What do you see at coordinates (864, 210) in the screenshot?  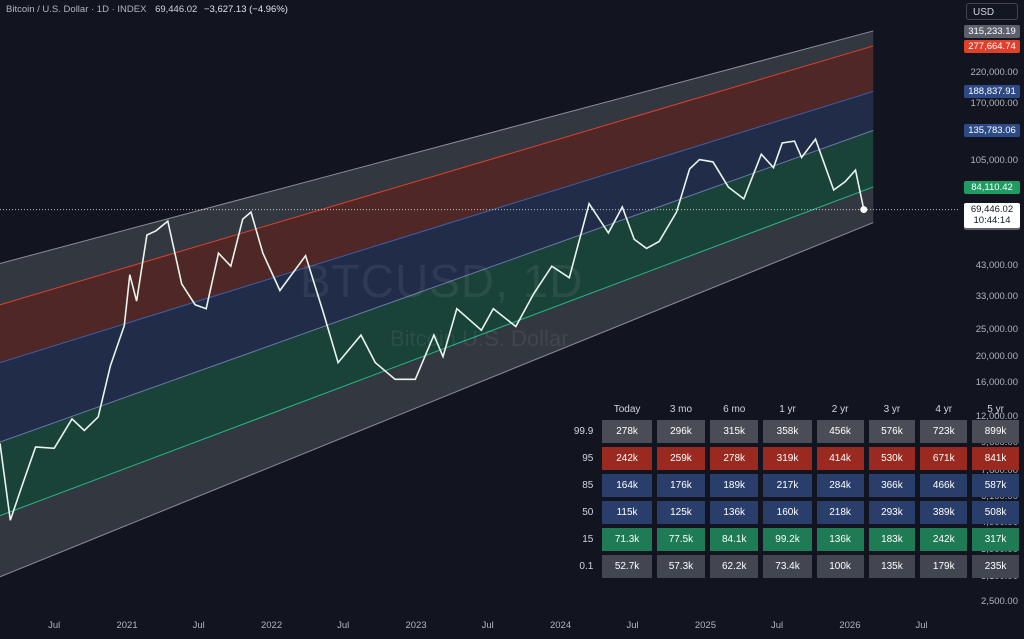 I see `current-price-marker` at bounding box center [864, 210].